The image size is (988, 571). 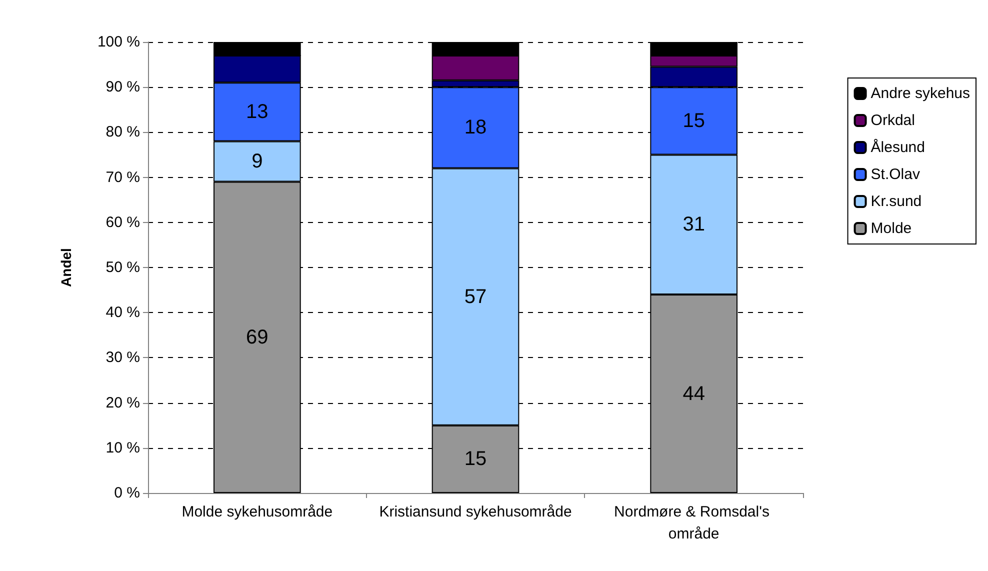 I want to click on y-tick-label: 10 %, so click(x=123, y=447).